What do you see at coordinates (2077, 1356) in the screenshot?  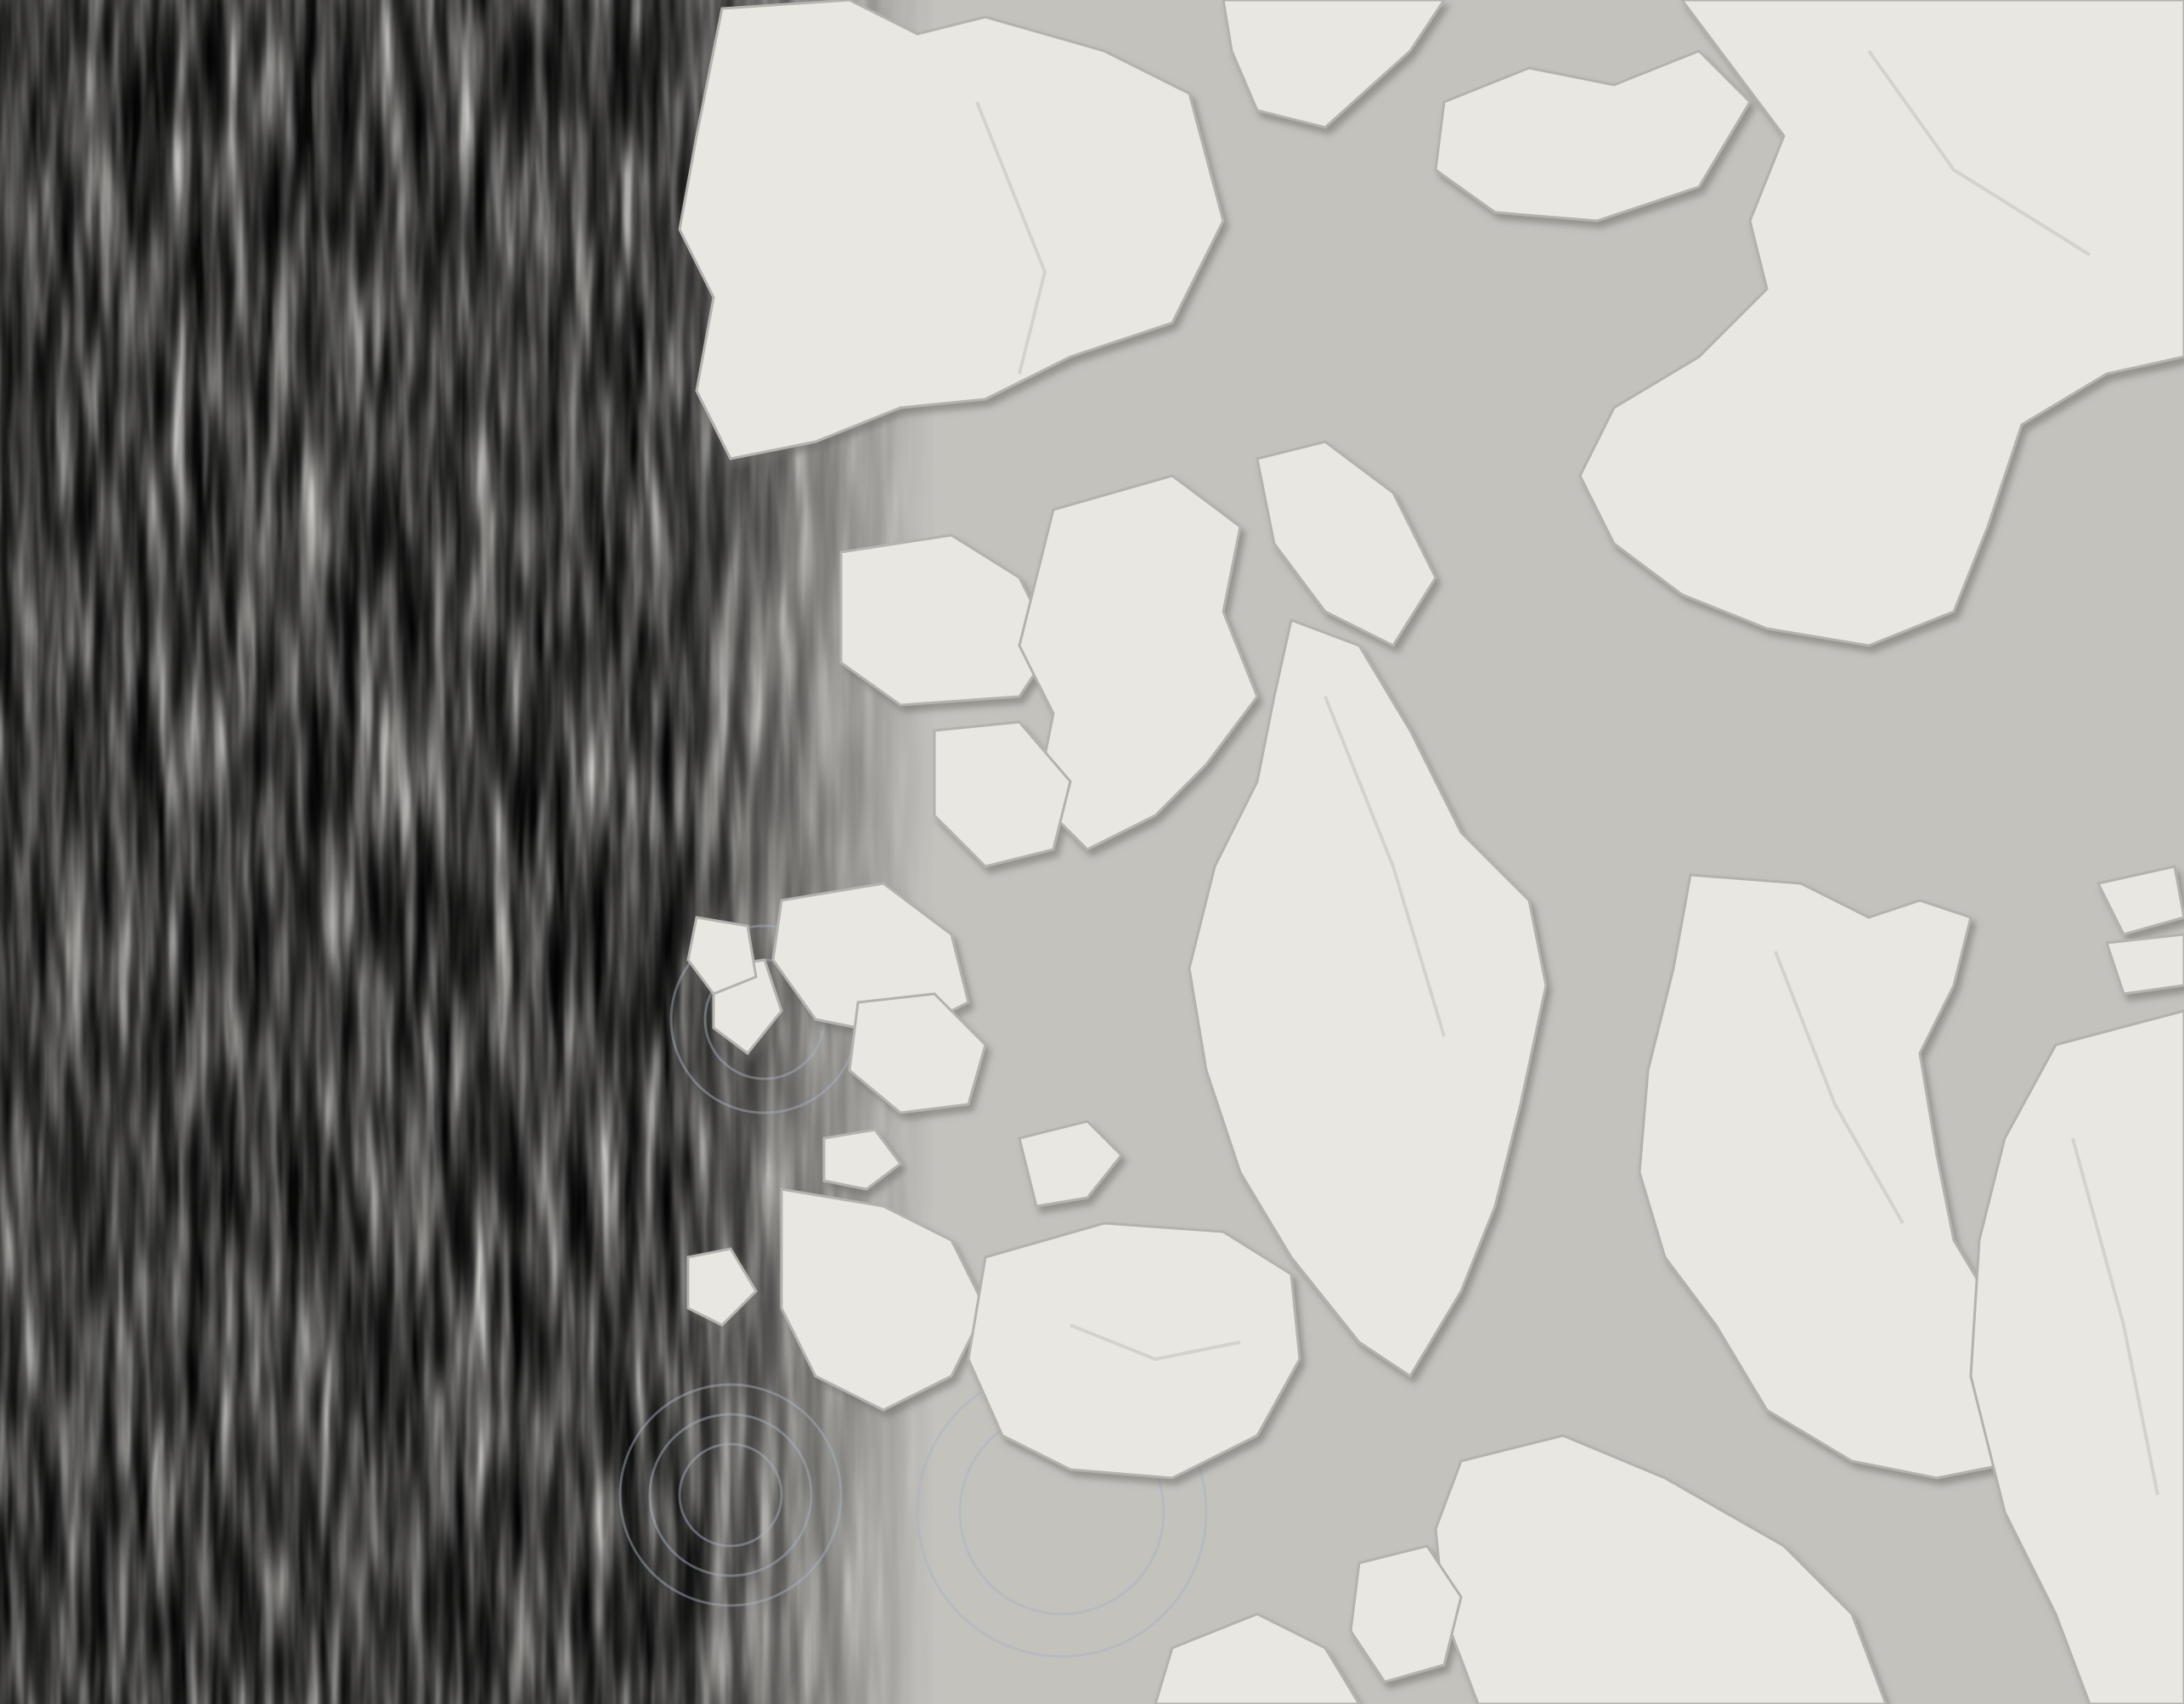 I see `landmass-right-edge` at bounding box center [2077, 1356].